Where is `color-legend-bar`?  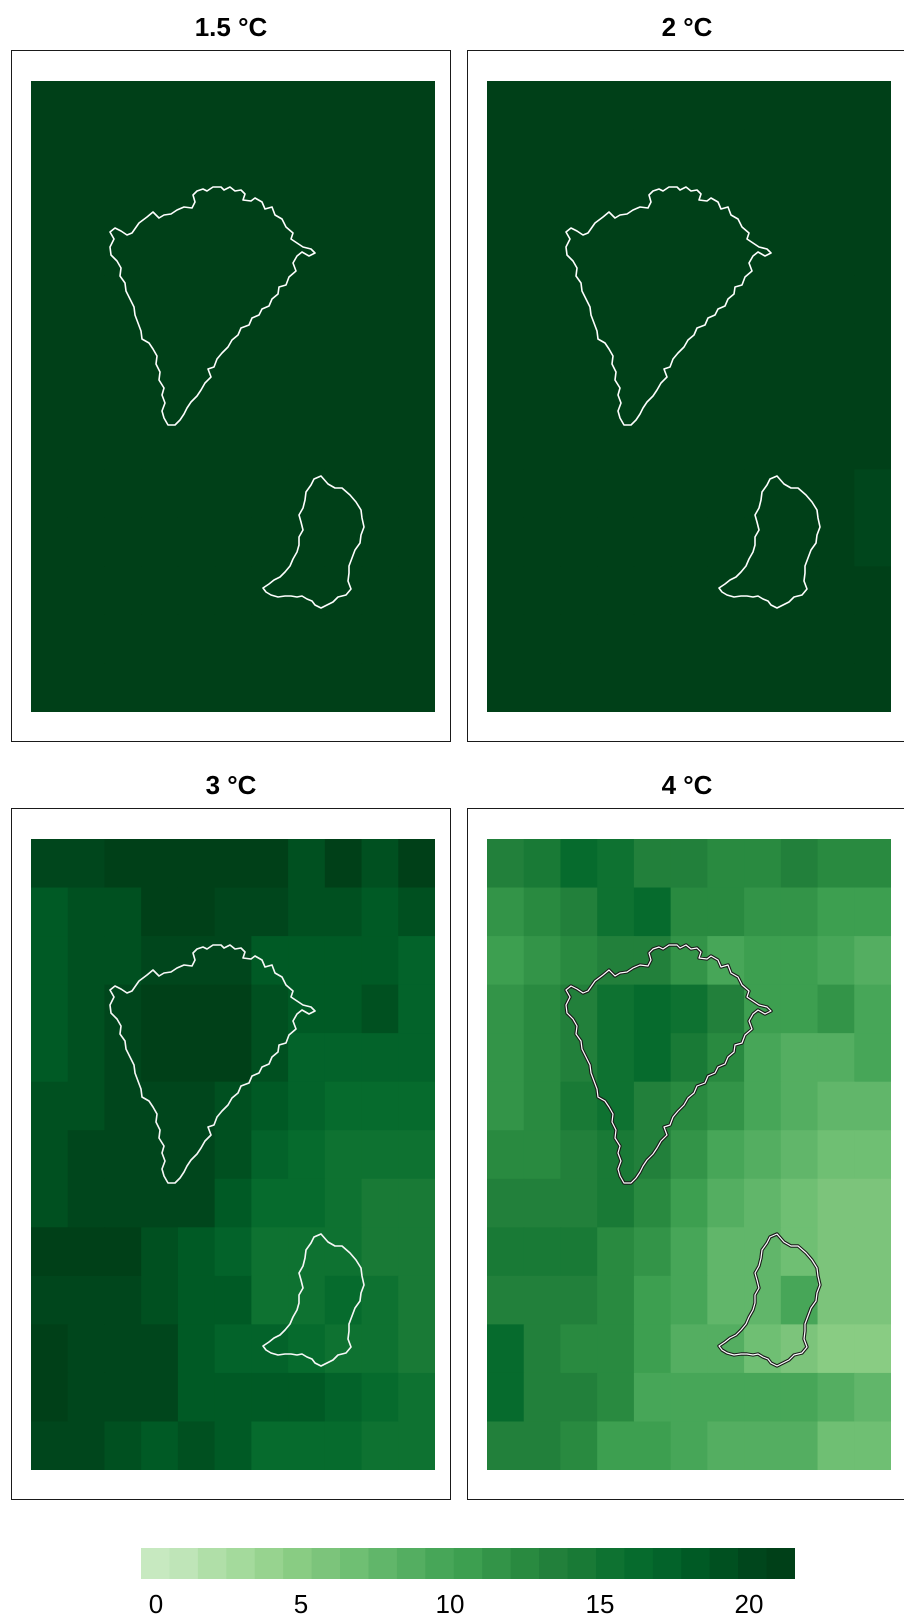 color-legend-bar is located at coordinates (468, 1563).